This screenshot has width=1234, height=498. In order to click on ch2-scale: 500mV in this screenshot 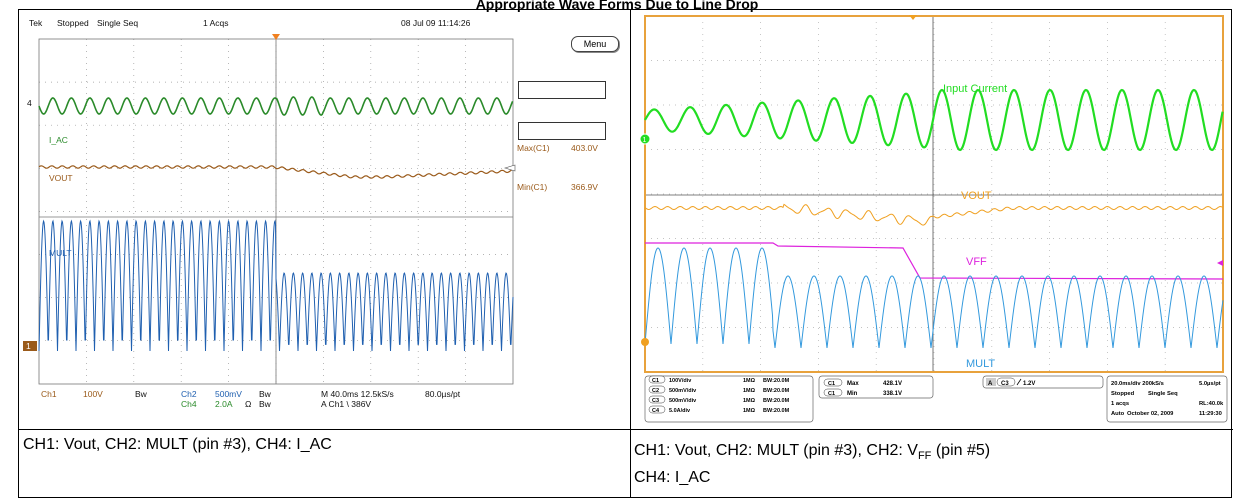, I will do `click(228, 394)`.